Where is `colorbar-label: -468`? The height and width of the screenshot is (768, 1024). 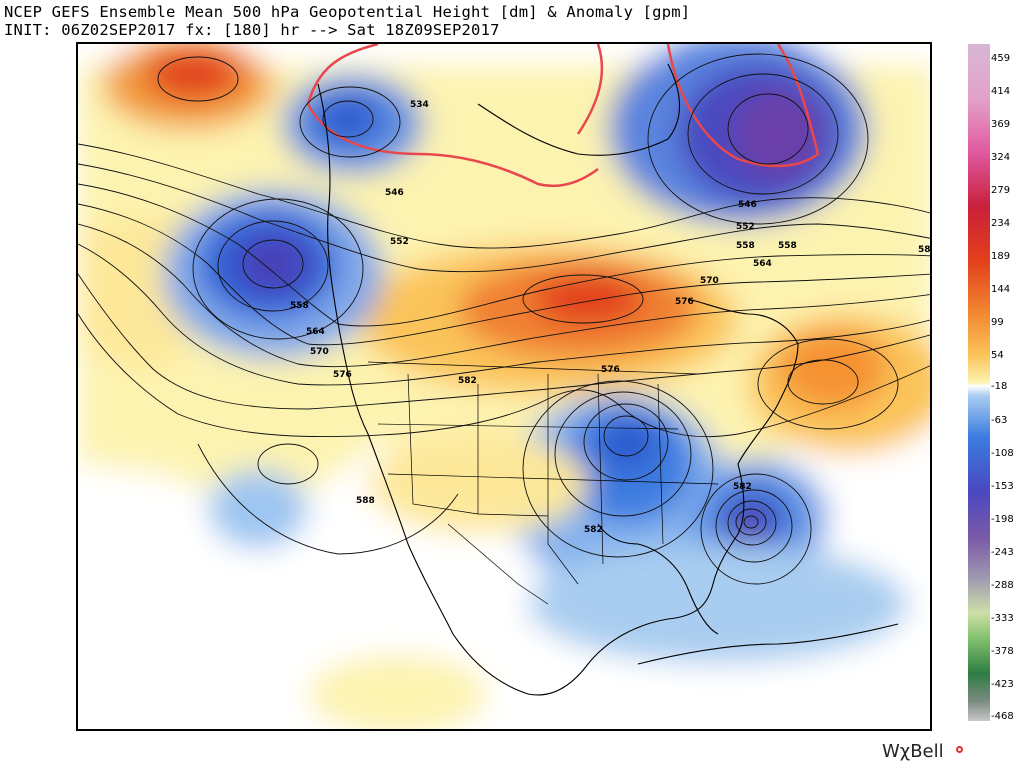 colorbar-label: -468 is located at coordinates (1002, 716).